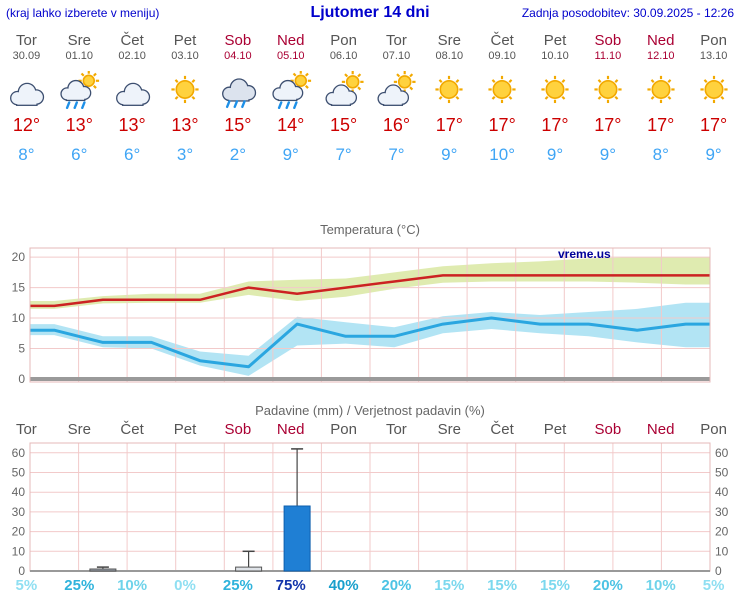 Image resolution: width=740 pixels, height=600 pixels. What do you see at coordinates (291, 125) in the screenshot?
I see `day-temp-max: 14°` at bounding box center [291, 125].